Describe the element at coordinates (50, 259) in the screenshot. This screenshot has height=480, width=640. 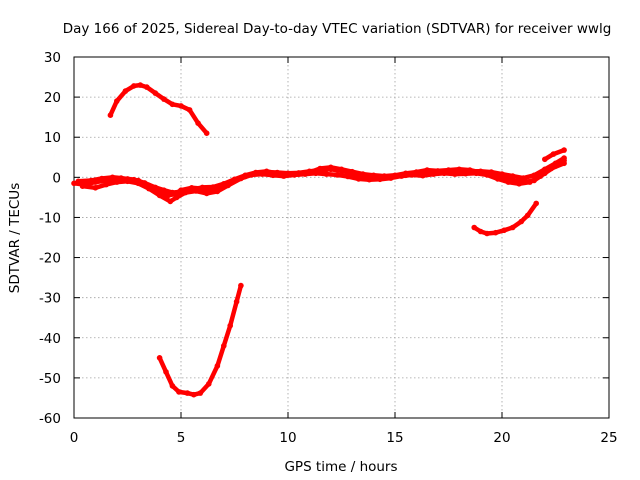
I see `y-tick-label: -20` at that location.